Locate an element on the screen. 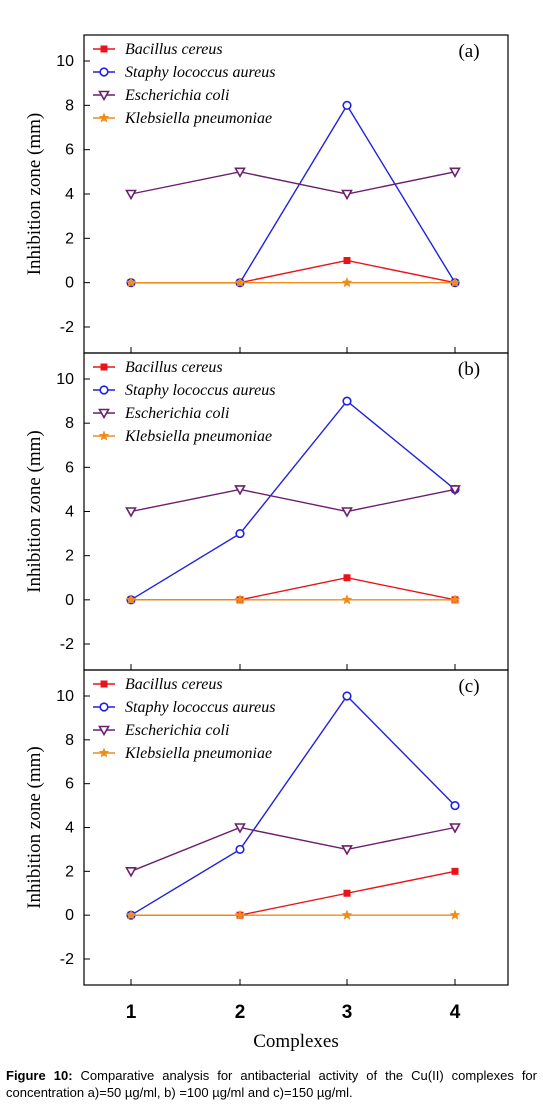 The width and height of the screenshot is (543, 1108). panel-label: (a) is located at coordinates (468, 51).